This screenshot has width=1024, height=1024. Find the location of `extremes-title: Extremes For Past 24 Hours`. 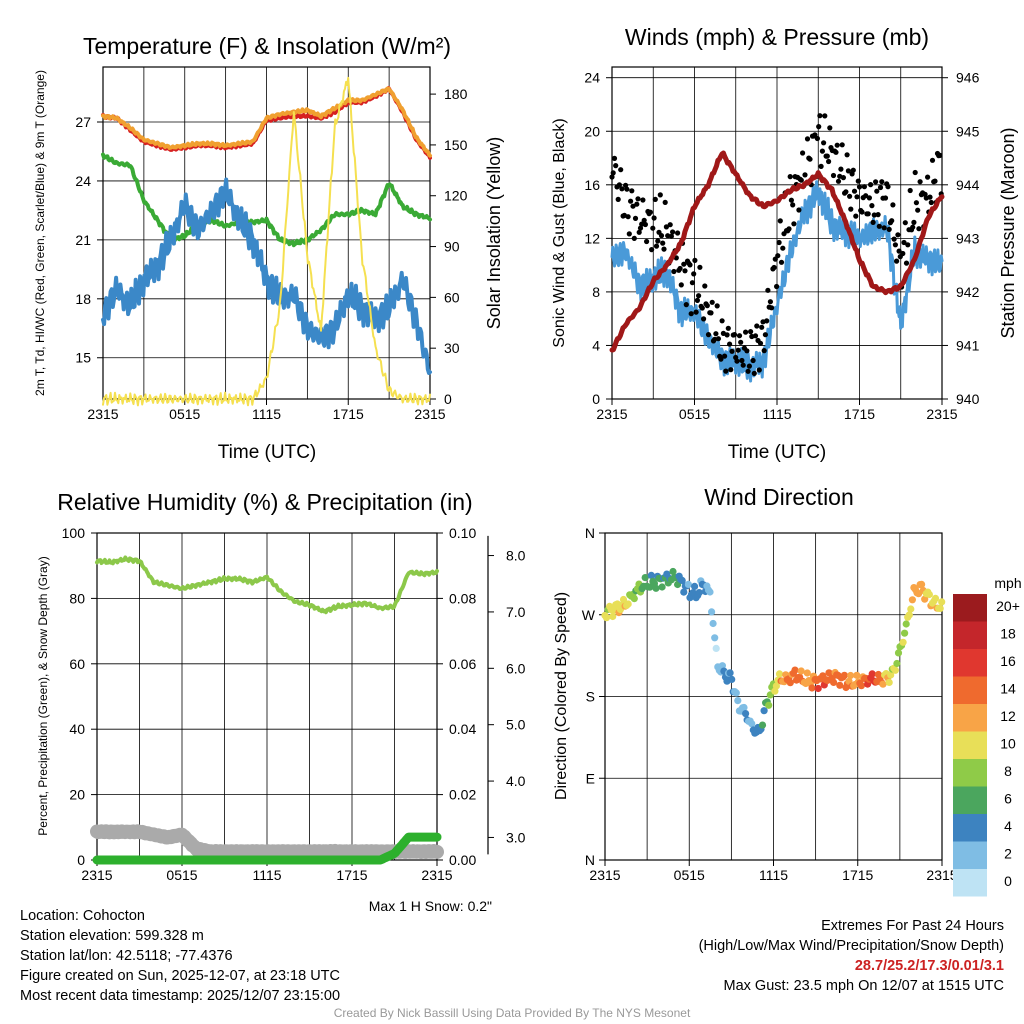

extremes-title: Extremes For Past 24 Hours is located at coordinates (912, 926).